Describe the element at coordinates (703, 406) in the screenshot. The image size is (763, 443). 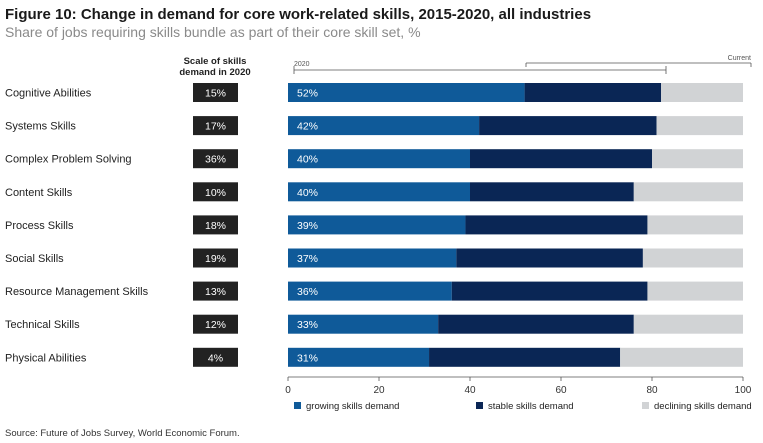
I see `legend-label: declining skills demand` at that location.